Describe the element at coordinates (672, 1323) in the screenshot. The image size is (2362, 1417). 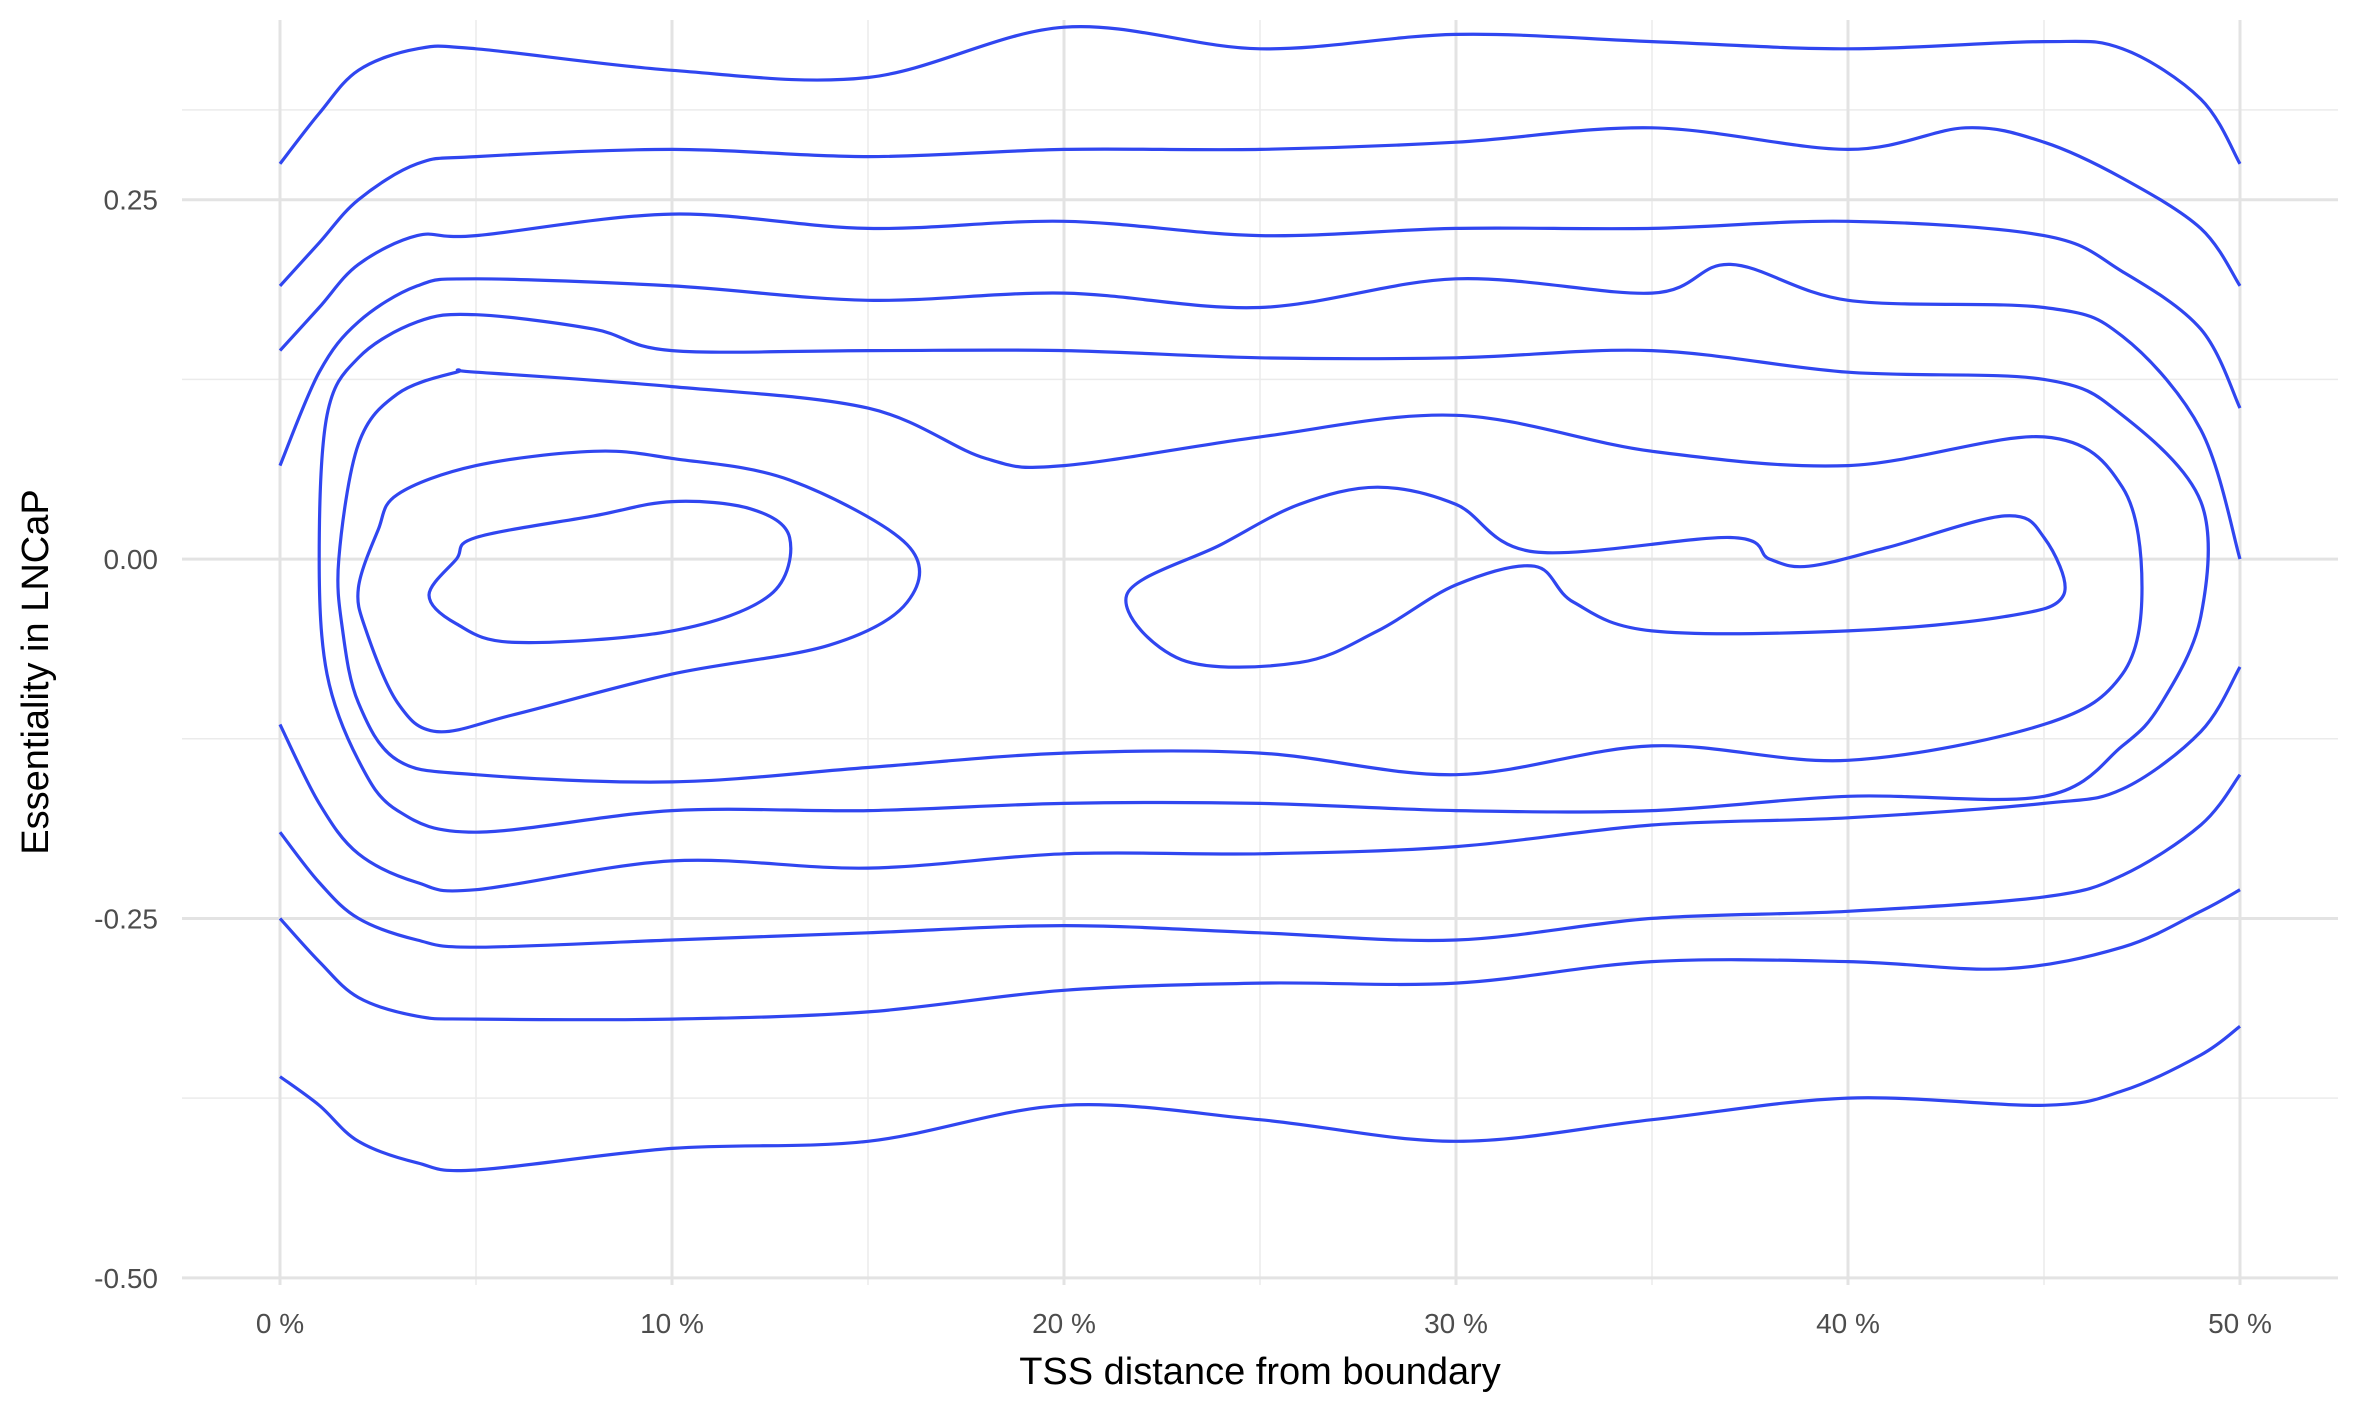
I see `x-tick-label: 10 %` at that location.